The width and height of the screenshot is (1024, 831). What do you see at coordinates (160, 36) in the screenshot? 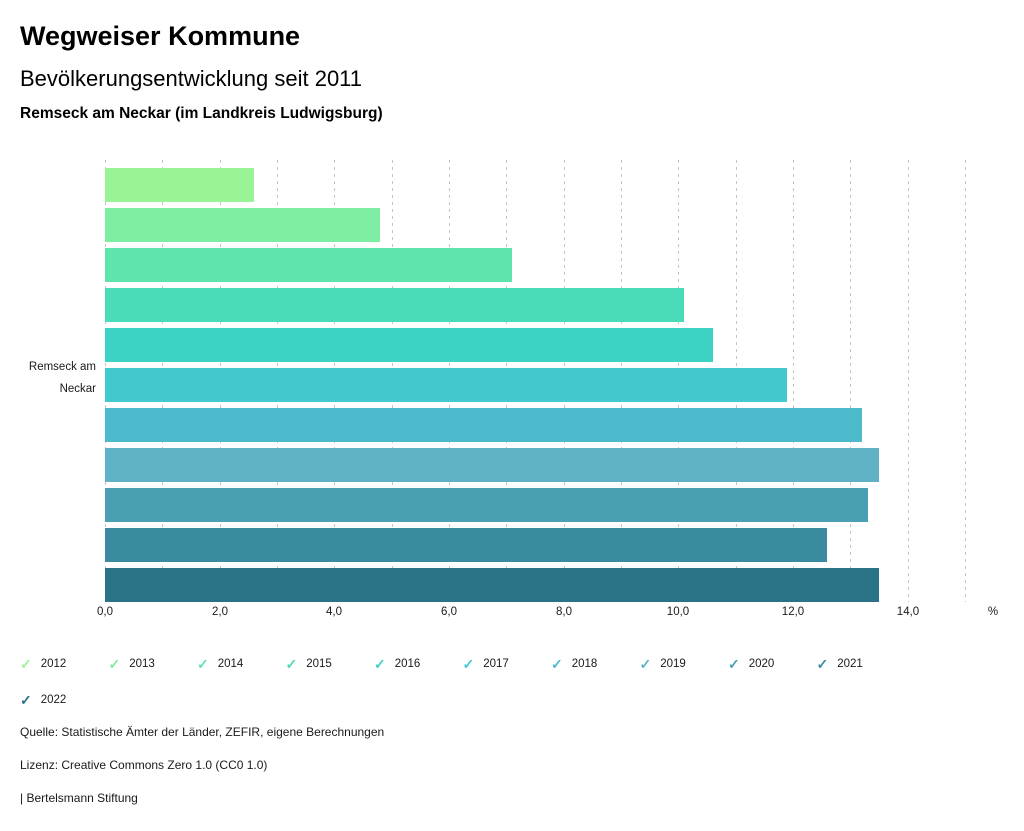
I see `page-title: Wegweiser Kommune` at bounding box center [160, 36].